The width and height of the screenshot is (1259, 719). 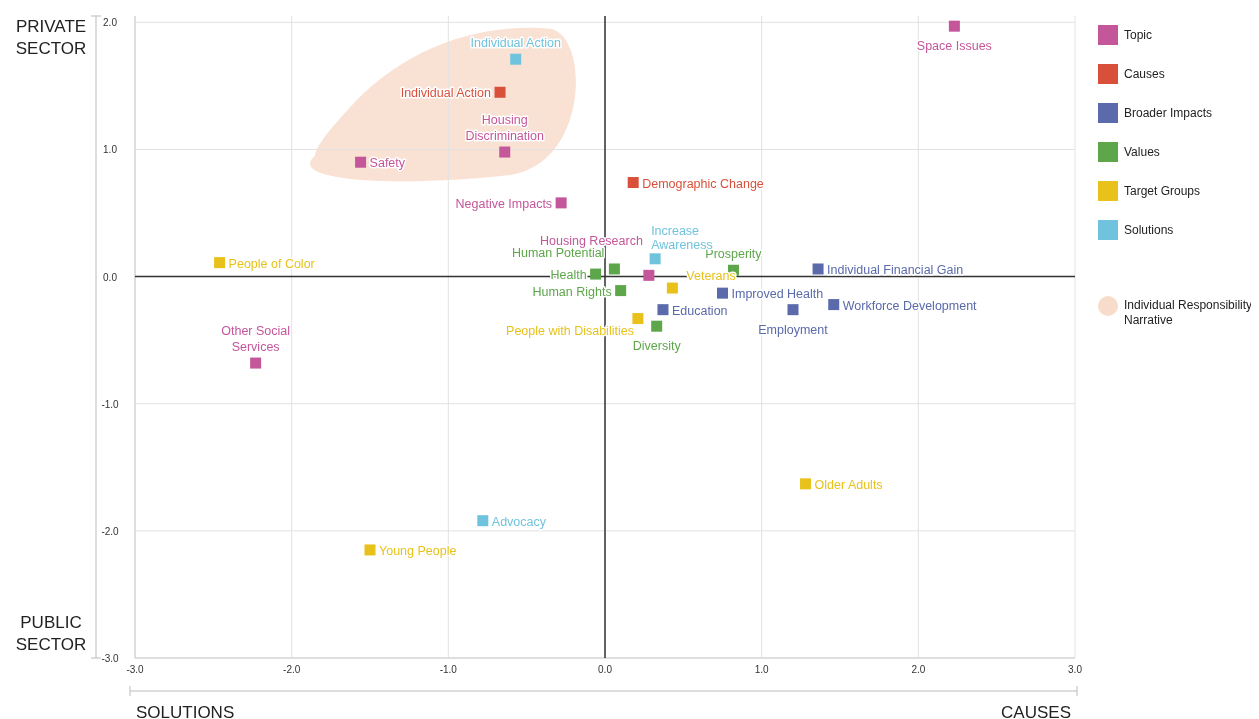 I want to click on data-label: Space Issues, so click(x=954, y=46).